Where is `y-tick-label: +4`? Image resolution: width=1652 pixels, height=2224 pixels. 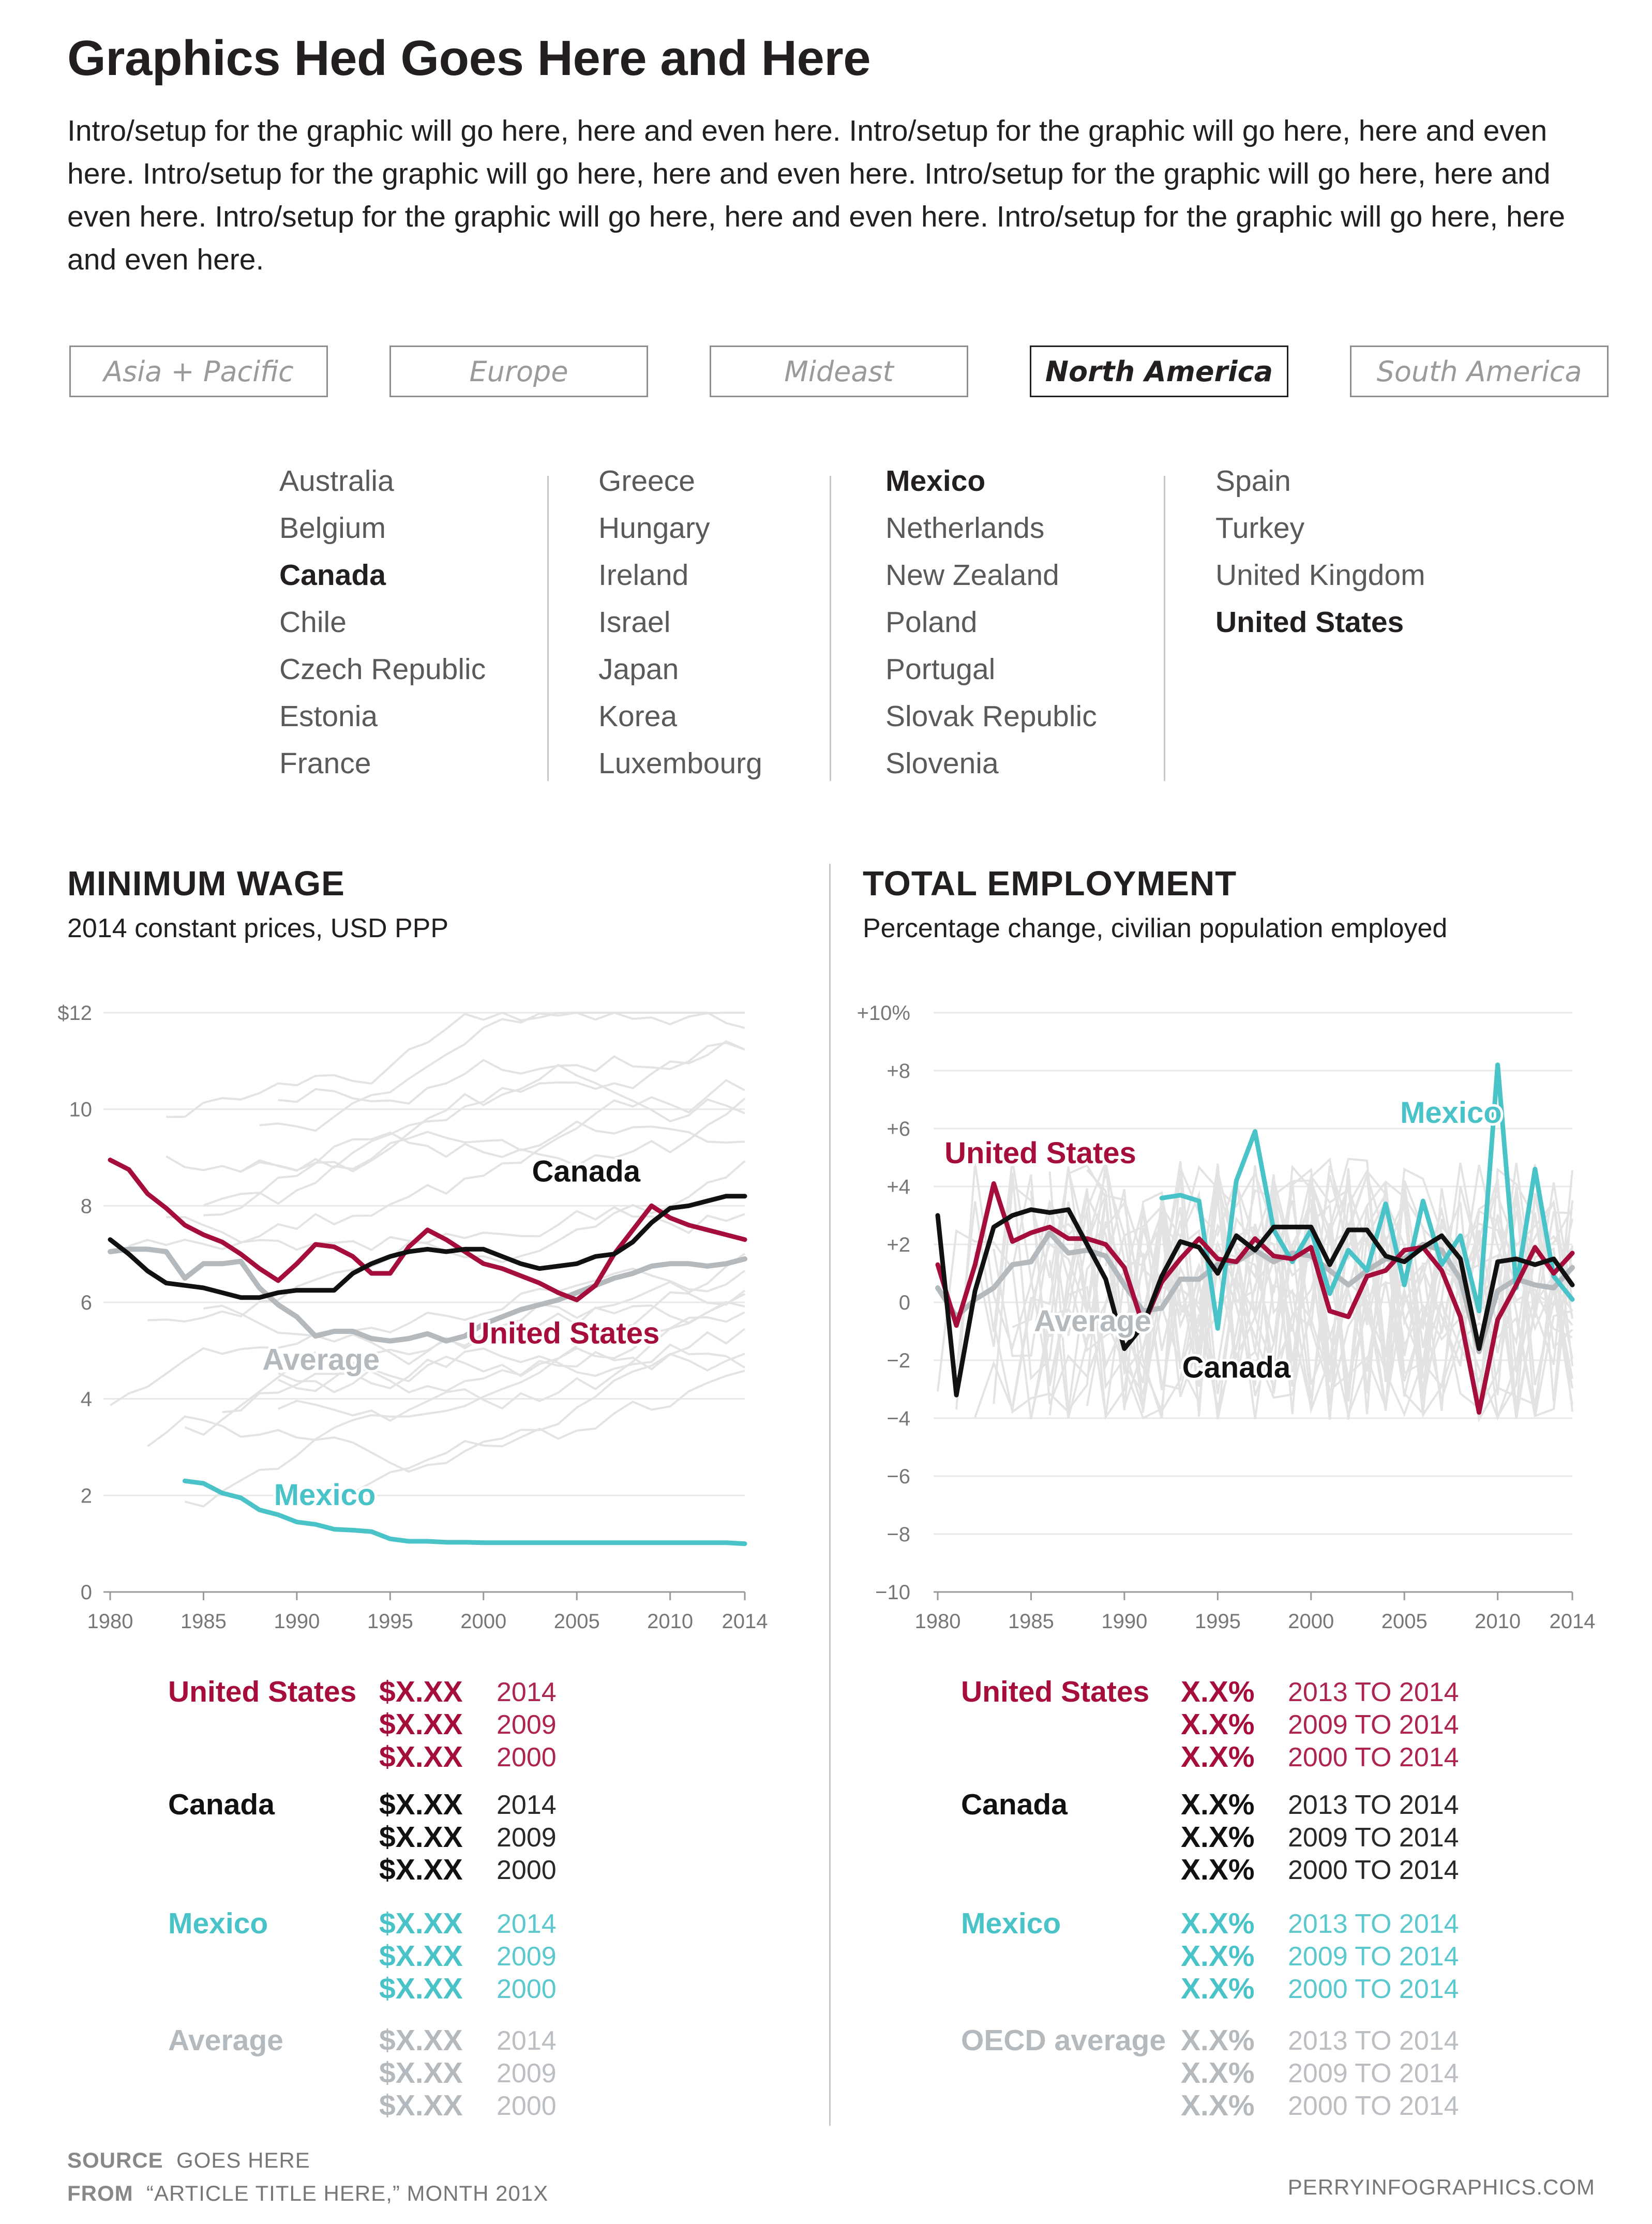 y-tick-label: +4 is located at coordinates (898, 1187).